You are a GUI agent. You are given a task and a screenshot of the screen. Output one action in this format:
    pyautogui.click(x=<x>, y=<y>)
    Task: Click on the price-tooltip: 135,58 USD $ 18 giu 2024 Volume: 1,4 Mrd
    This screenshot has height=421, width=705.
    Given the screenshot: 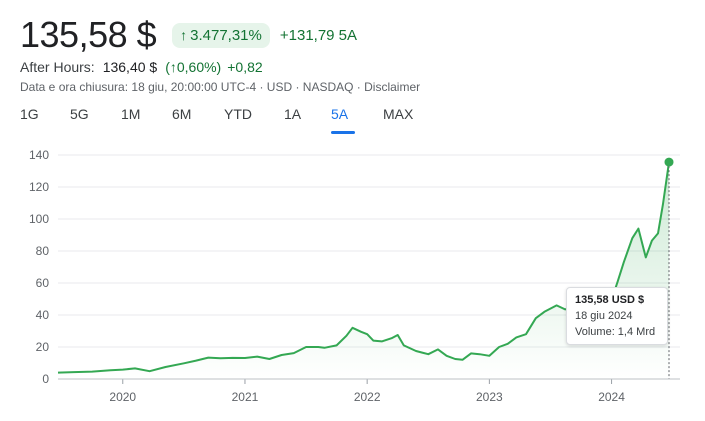 What is the action you would take?
    pyautogui.click(x=617, y=316)
    